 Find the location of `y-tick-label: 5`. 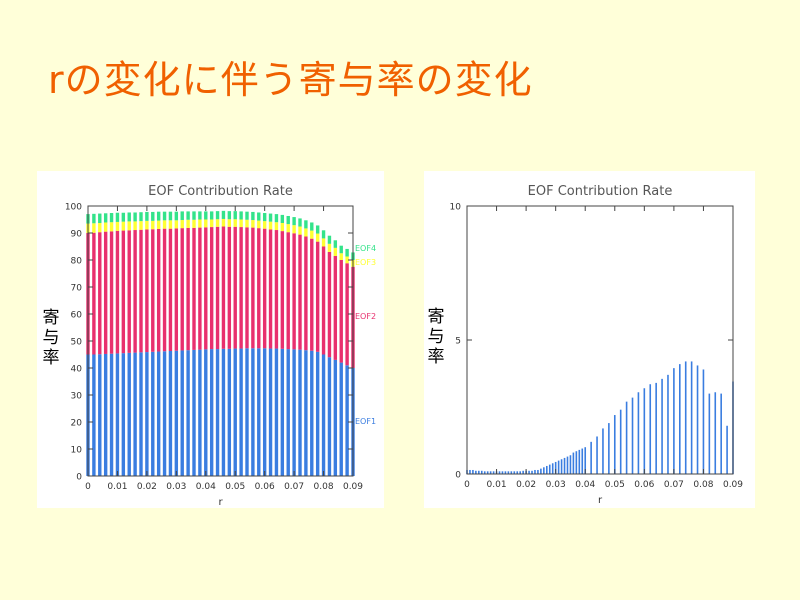

y-tick-label: 5 is located at coordinates (458, 342).